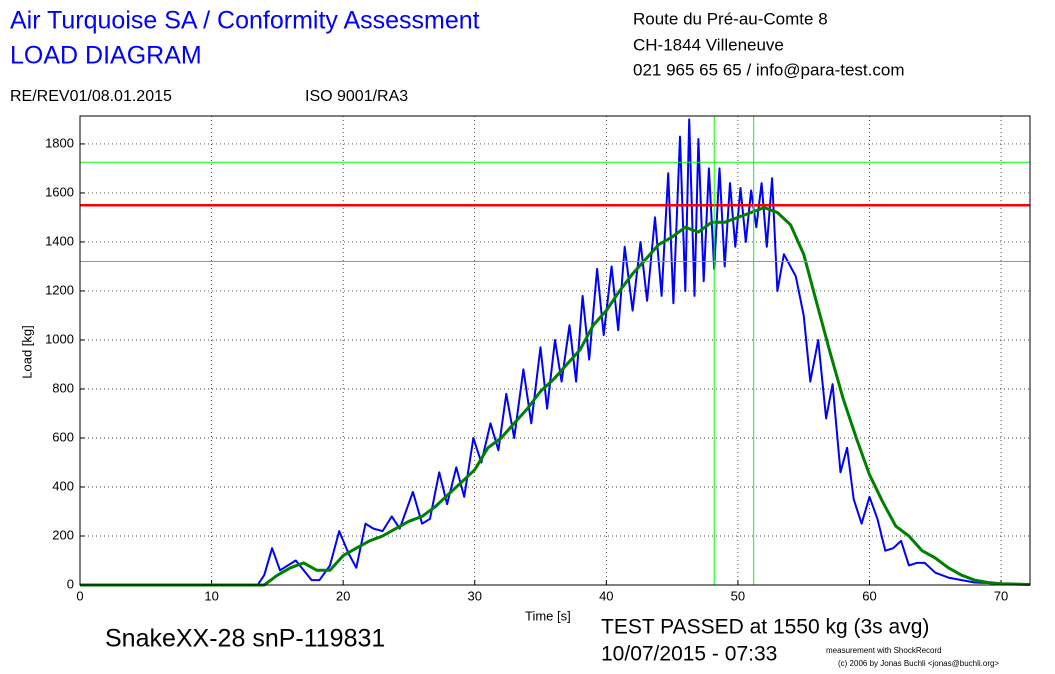 The width and height of the screenshot is (1055, 674). What do you see at coordinates (1001, 595) in the screenshot?
I see `x-tick-label: 70` at bounding box center [1001, 595].